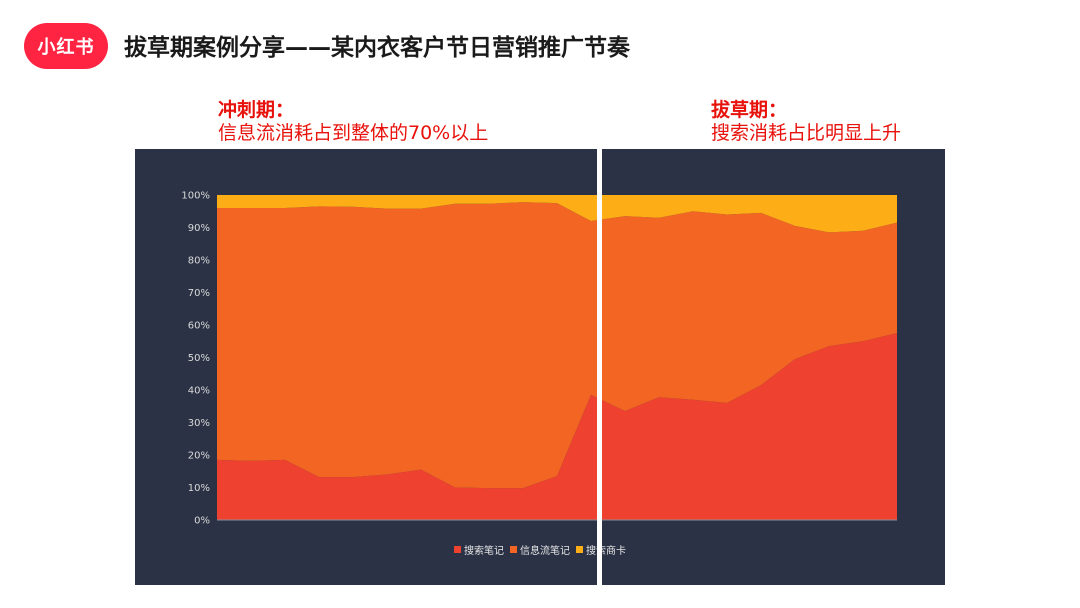 Image resolution: width=1080 pixels, height=608 pixels. I want to click on y-tick-label: 90%, so click(199, 228).